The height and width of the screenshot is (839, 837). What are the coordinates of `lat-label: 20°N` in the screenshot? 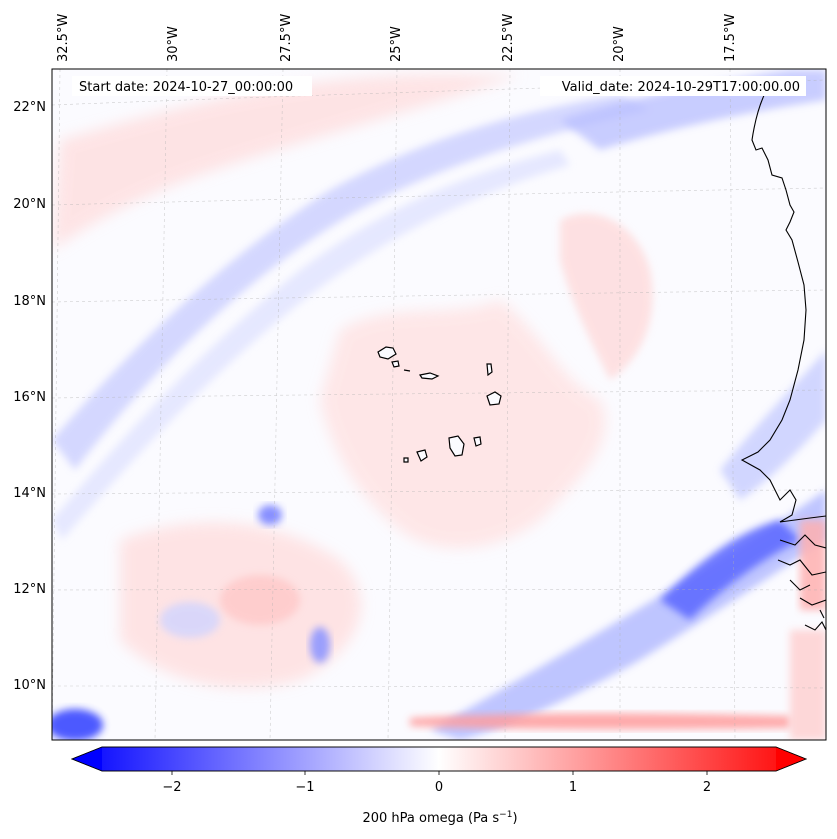 It's located at (29, 204).